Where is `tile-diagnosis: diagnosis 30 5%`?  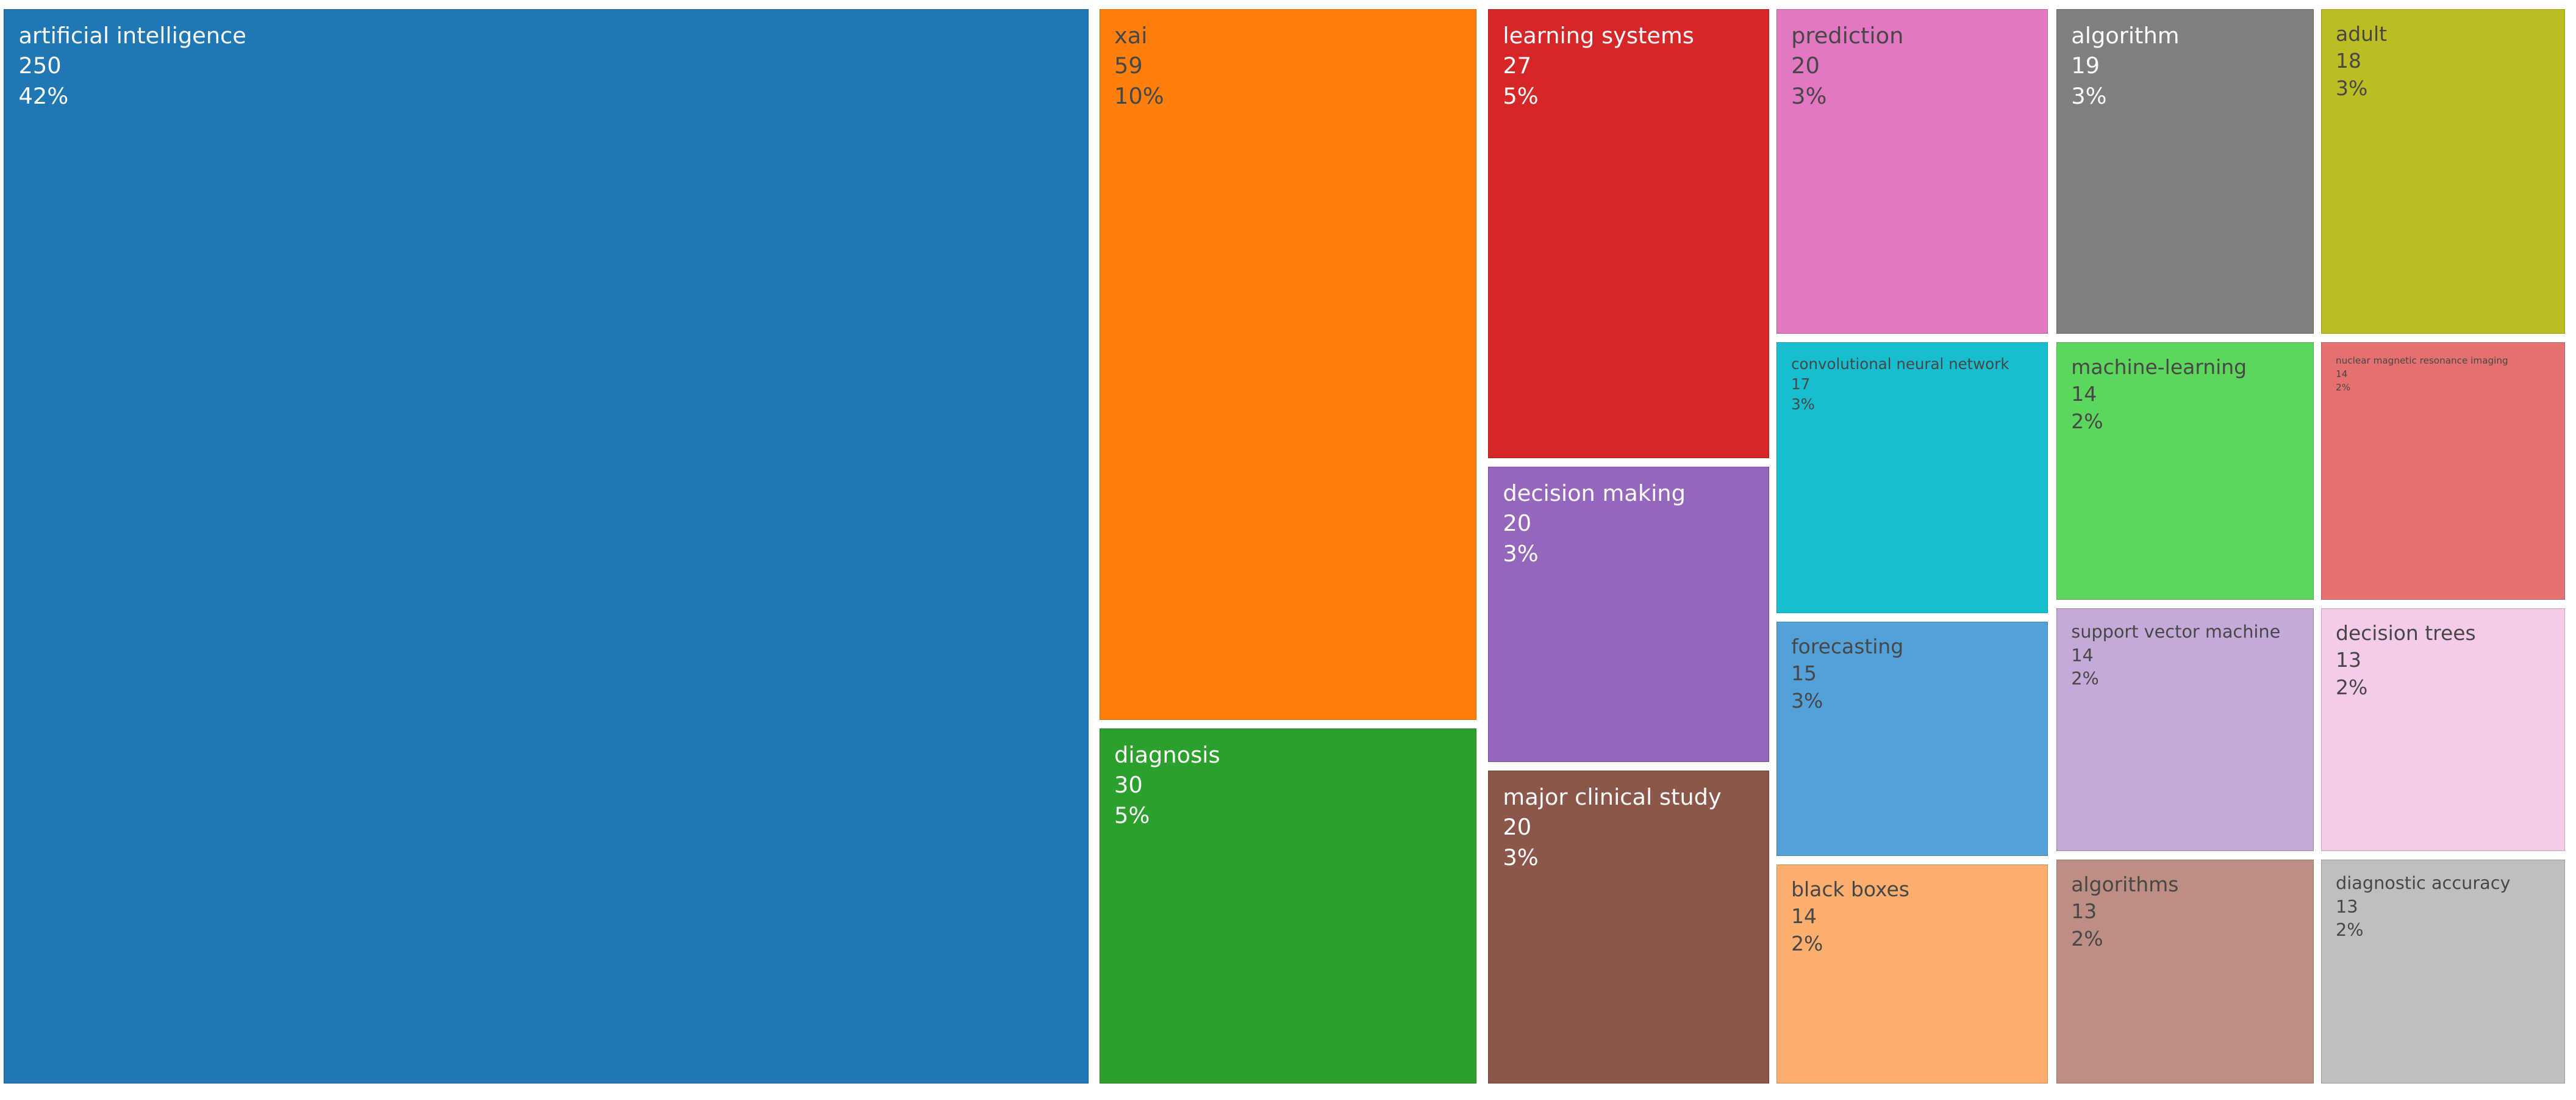
tile-diagnosis: diagnosis 30 5% is located at coordinates (1287, 906).